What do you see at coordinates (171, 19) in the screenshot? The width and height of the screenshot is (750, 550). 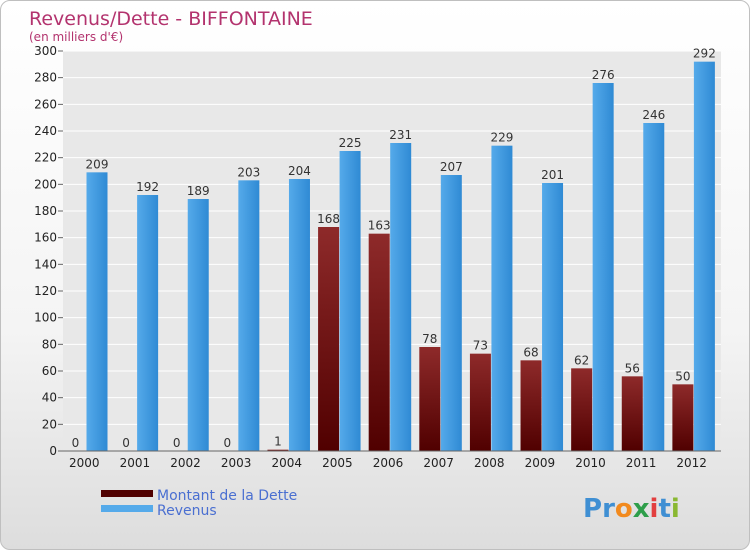 I see `chart-title: Revenus/Dette - BIFFONTAINE` at bounding box center [171, 19].